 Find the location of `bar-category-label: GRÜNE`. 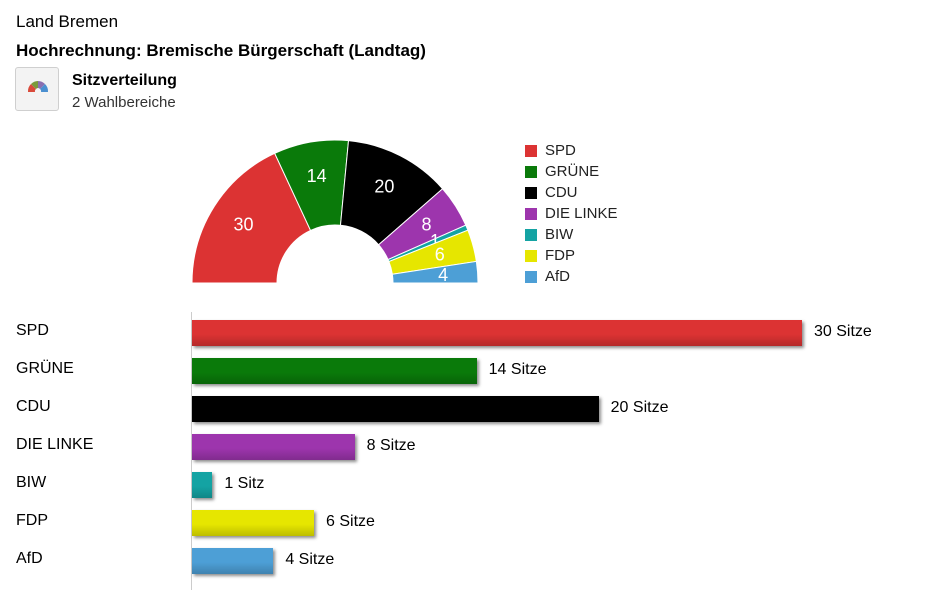

bar-category-label: GRÜNE is located at coordinates (45, 368).